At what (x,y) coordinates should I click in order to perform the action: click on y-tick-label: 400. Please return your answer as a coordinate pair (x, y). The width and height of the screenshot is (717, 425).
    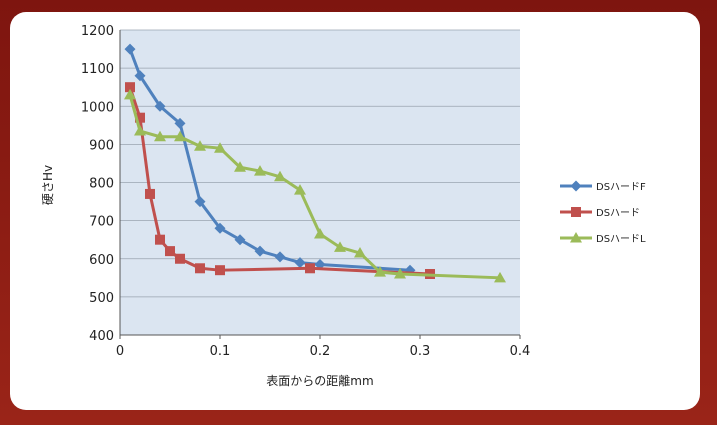
    Looking at the image, I should click on (101, 336).